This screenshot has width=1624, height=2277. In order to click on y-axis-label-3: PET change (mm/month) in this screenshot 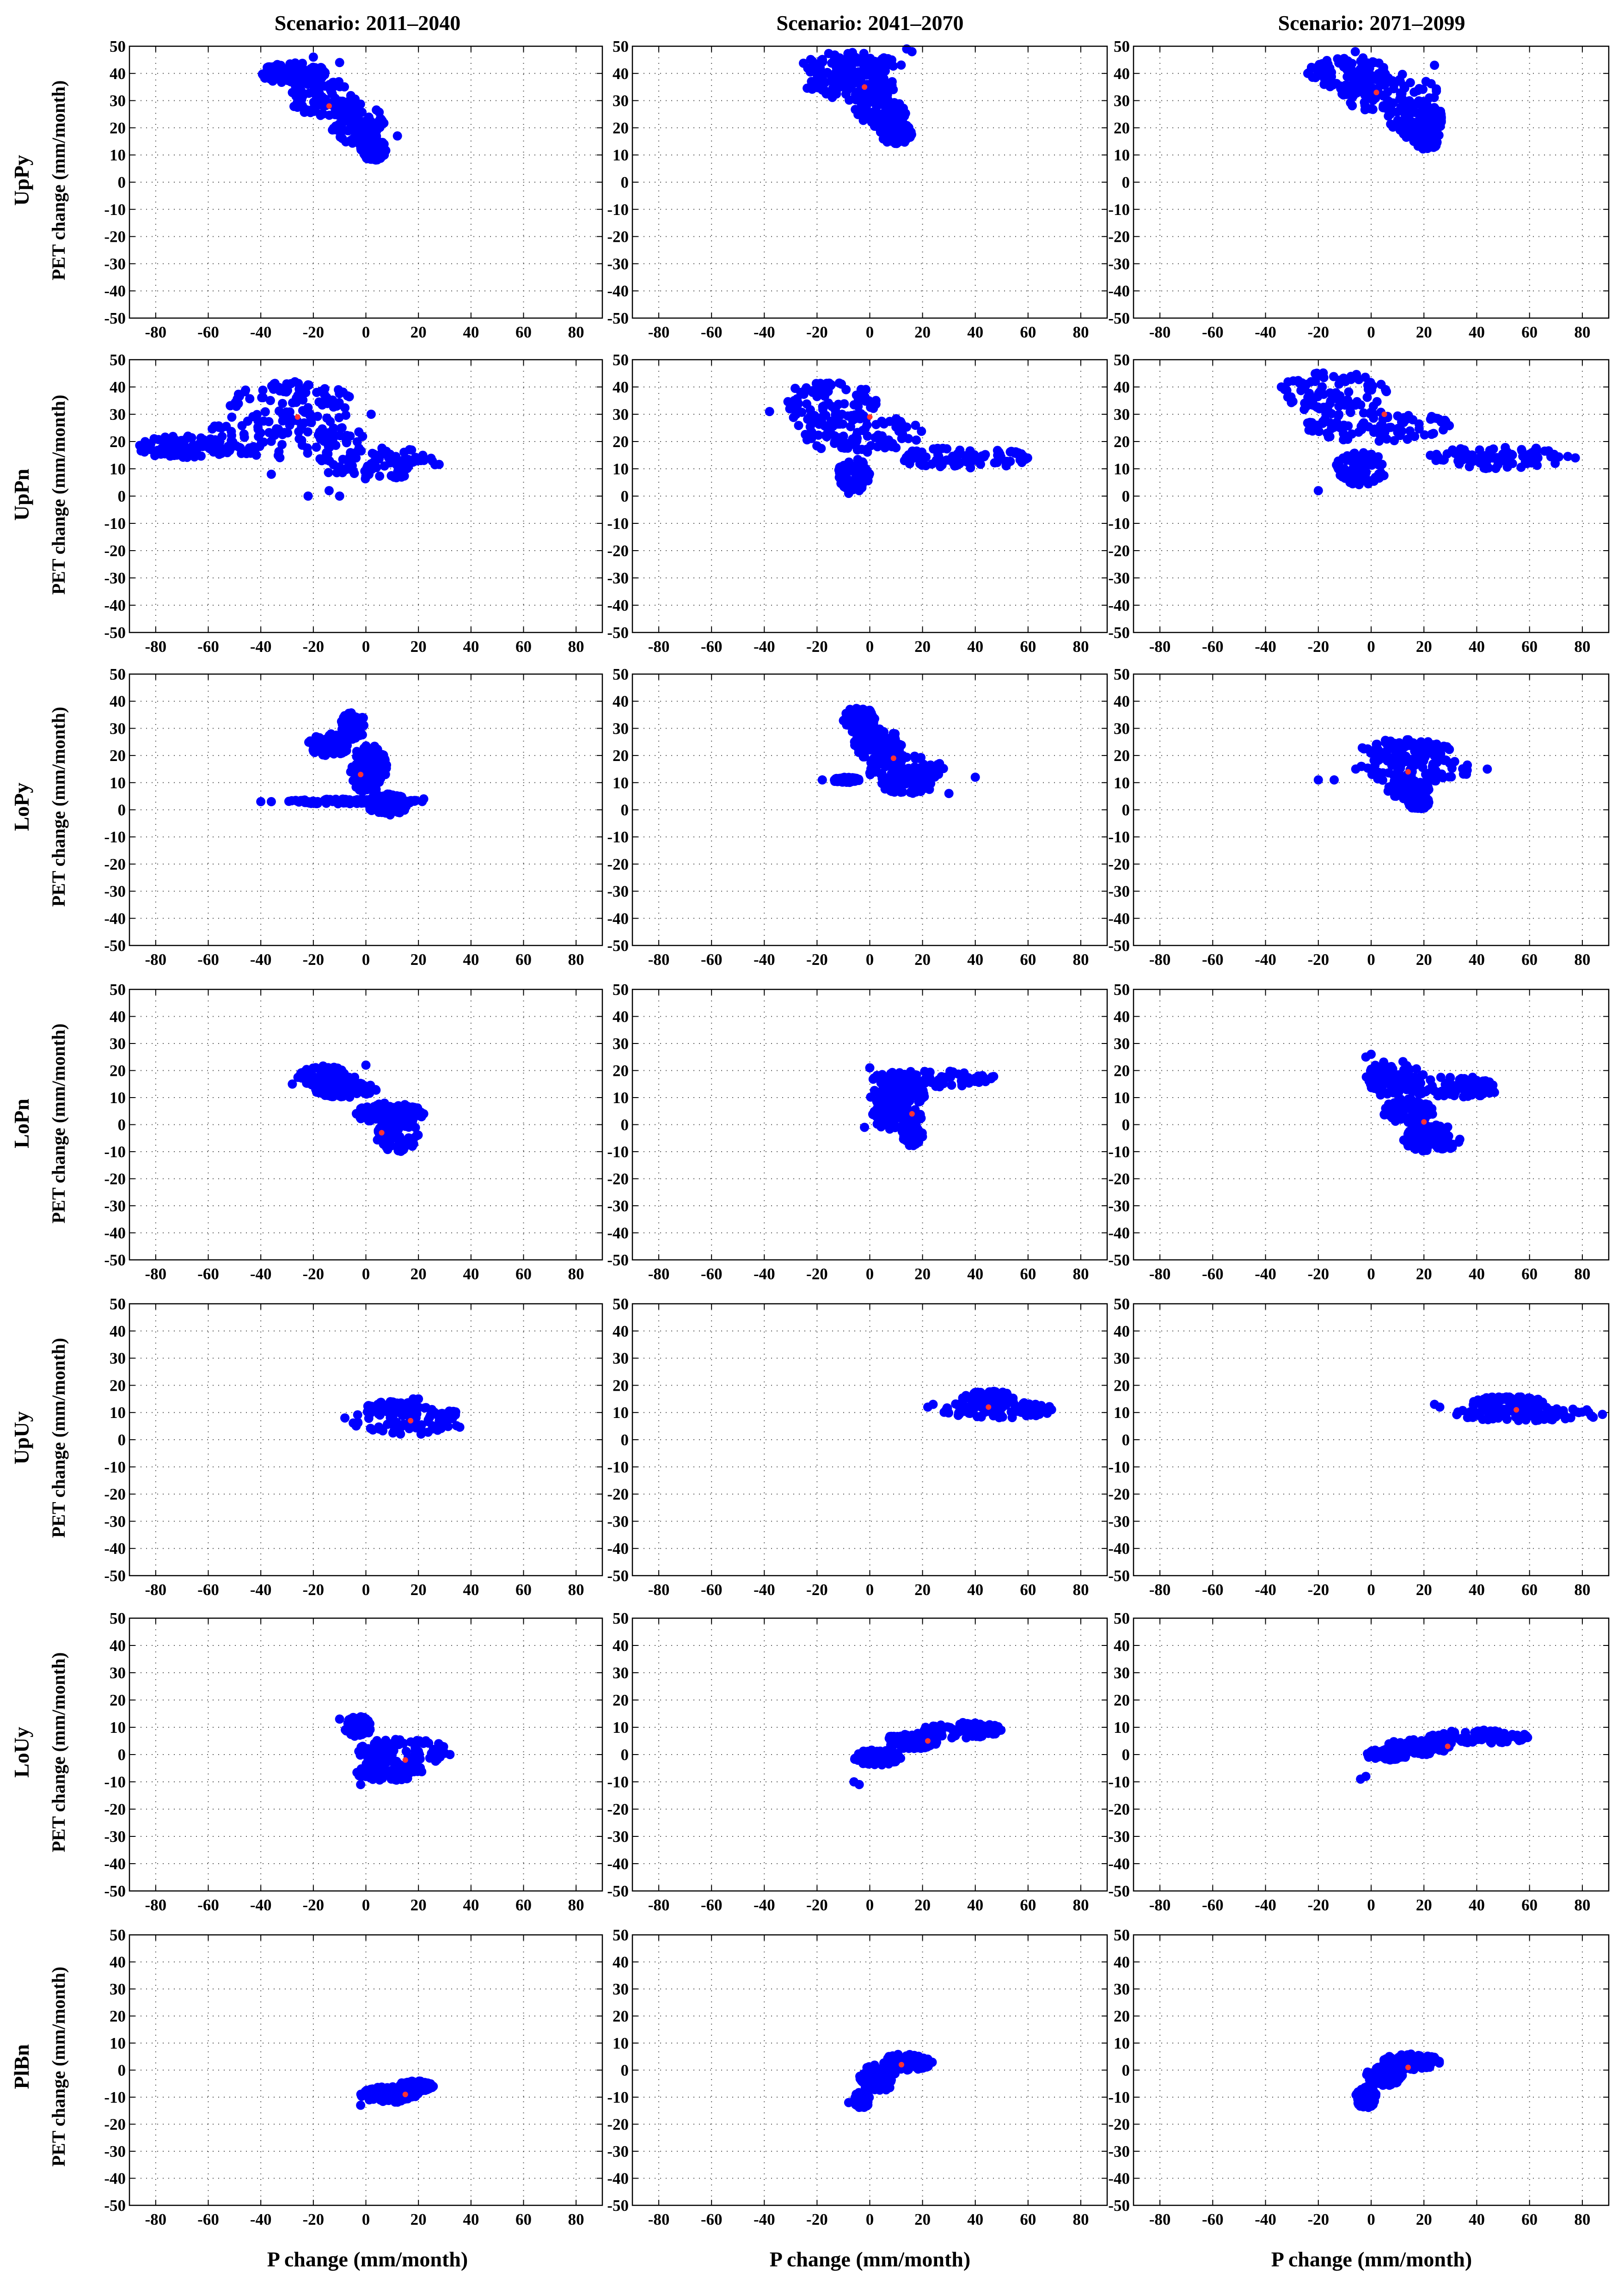, I will do `click(58, 807)`.